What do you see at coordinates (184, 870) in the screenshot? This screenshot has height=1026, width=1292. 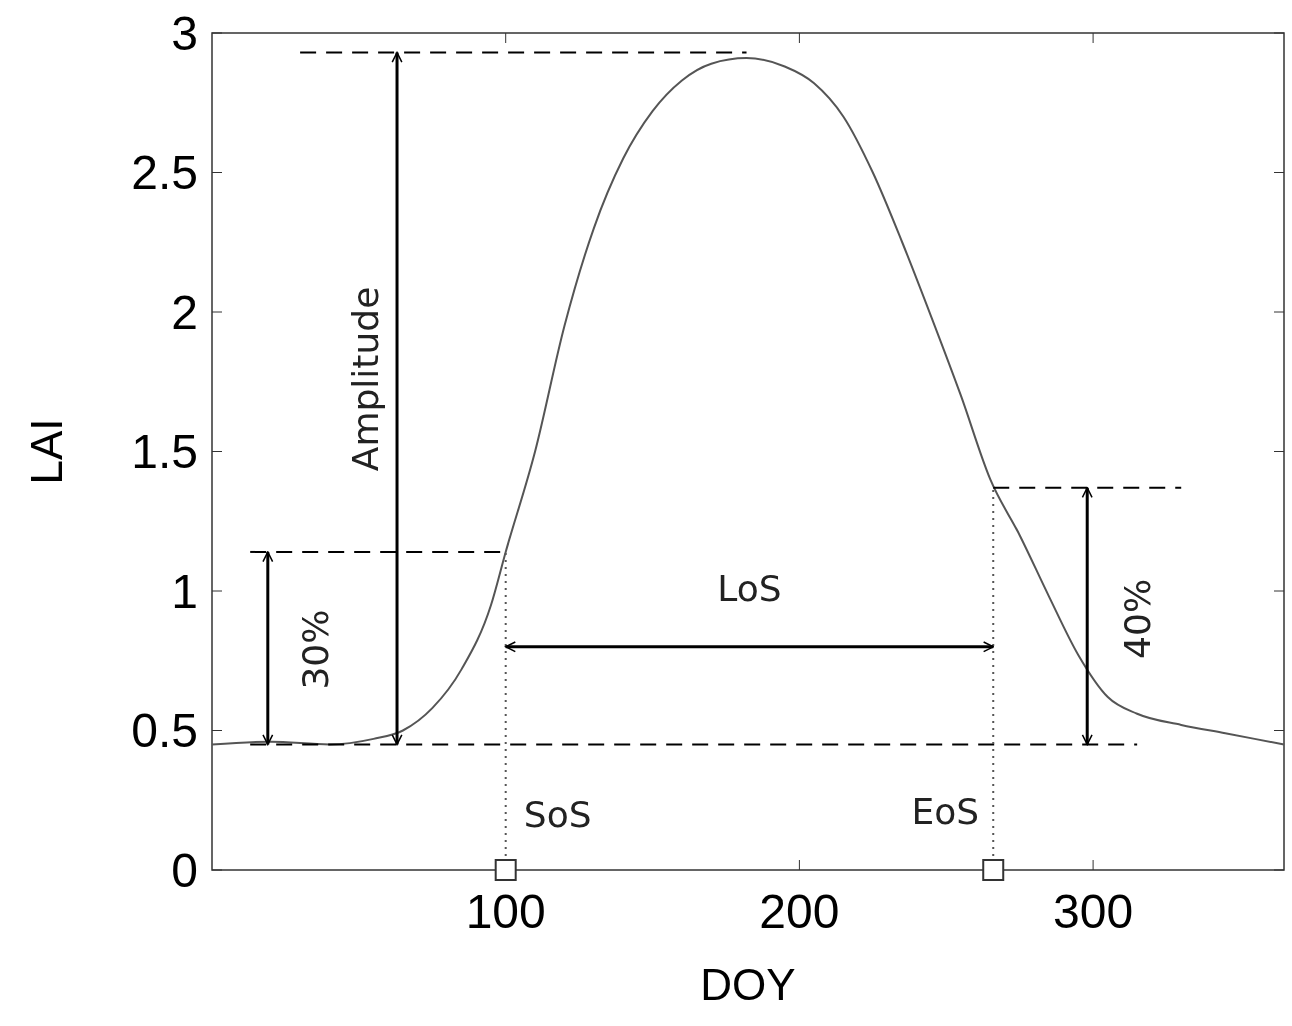 I see `y-tick-label: 0` at bounding box center [184, 870].